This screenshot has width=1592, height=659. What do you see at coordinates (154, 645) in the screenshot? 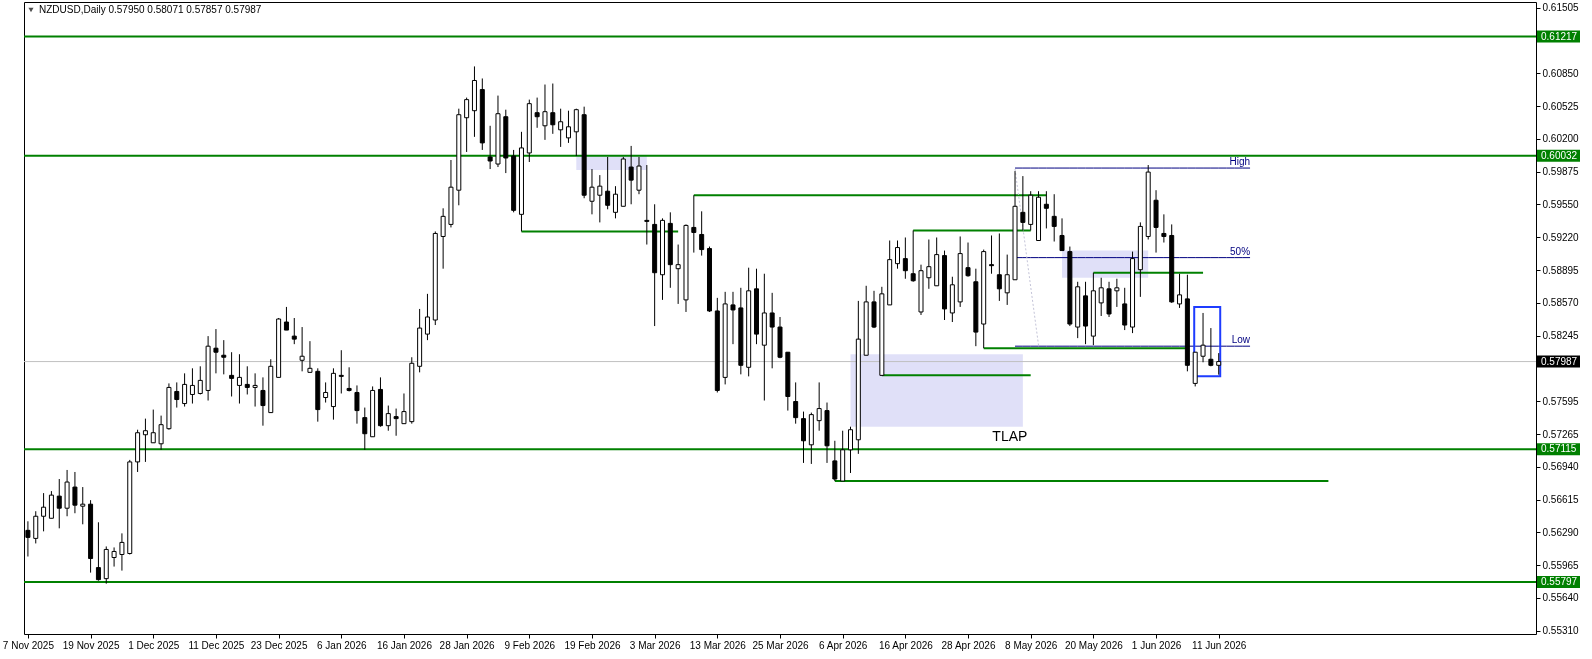
I see `x-tick-label: 1 Dec 2025` at bounding box center [154, 645].